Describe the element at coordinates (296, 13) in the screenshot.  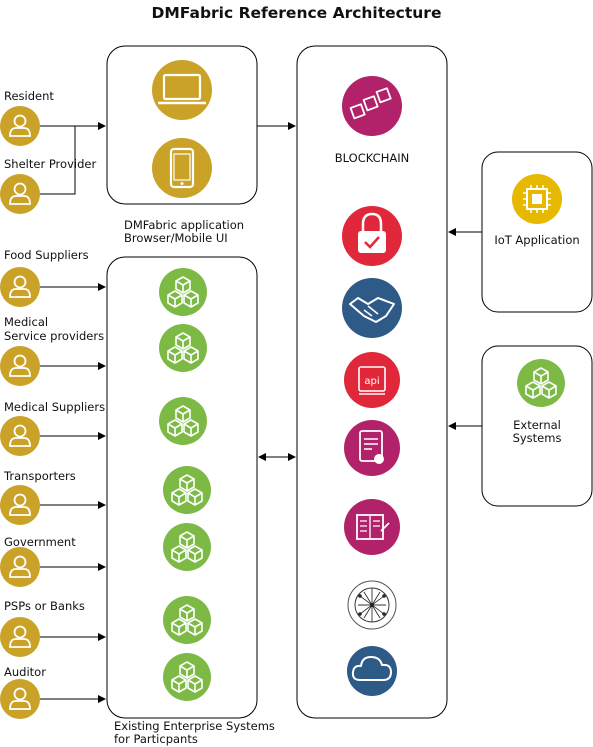
I see `diagram-title: DMFabric Reference Architecture` at that location.